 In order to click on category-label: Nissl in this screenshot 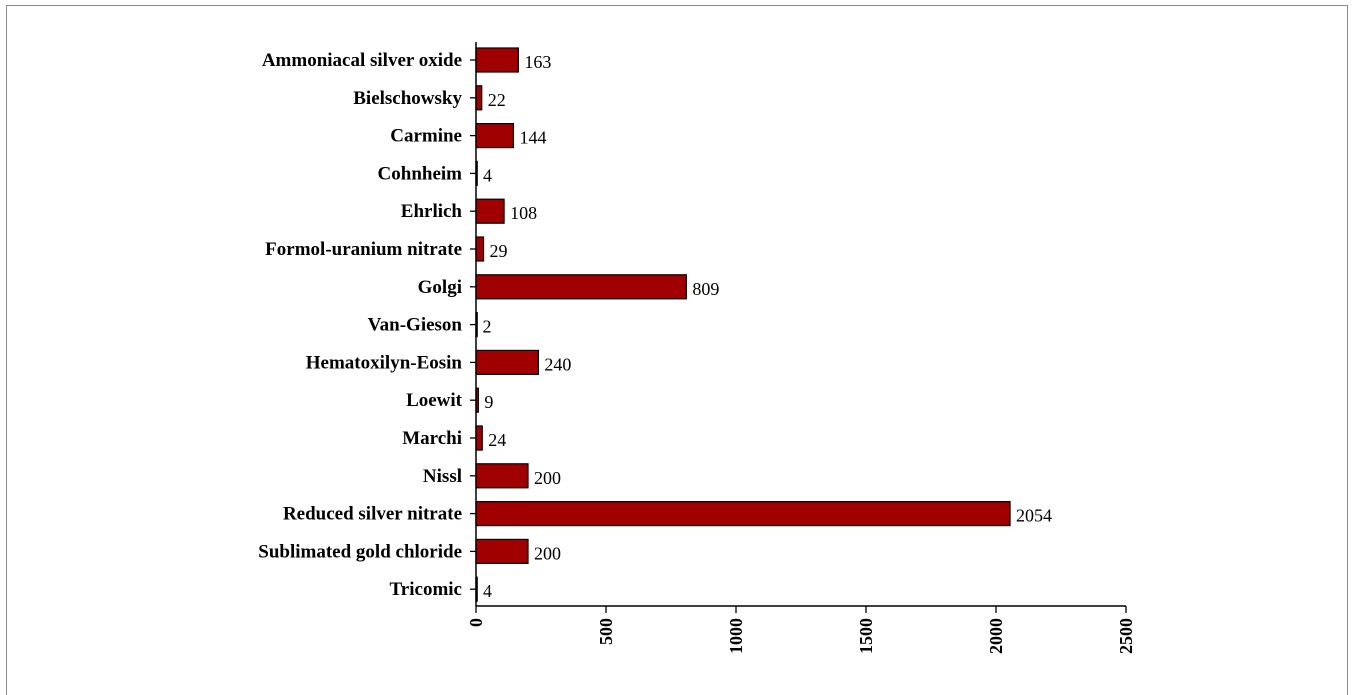, I will do `click(442, 476)`.